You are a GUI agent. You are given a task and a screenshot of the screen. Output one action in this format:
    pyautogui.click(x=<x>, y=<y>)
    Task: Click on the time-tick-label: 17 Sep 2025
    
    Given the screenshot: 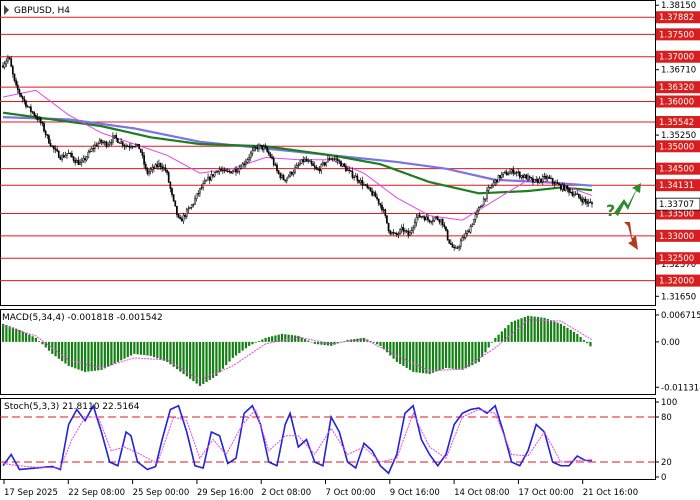 What is the action you would take?
    pyautogui.click(x=31, y=493)
    